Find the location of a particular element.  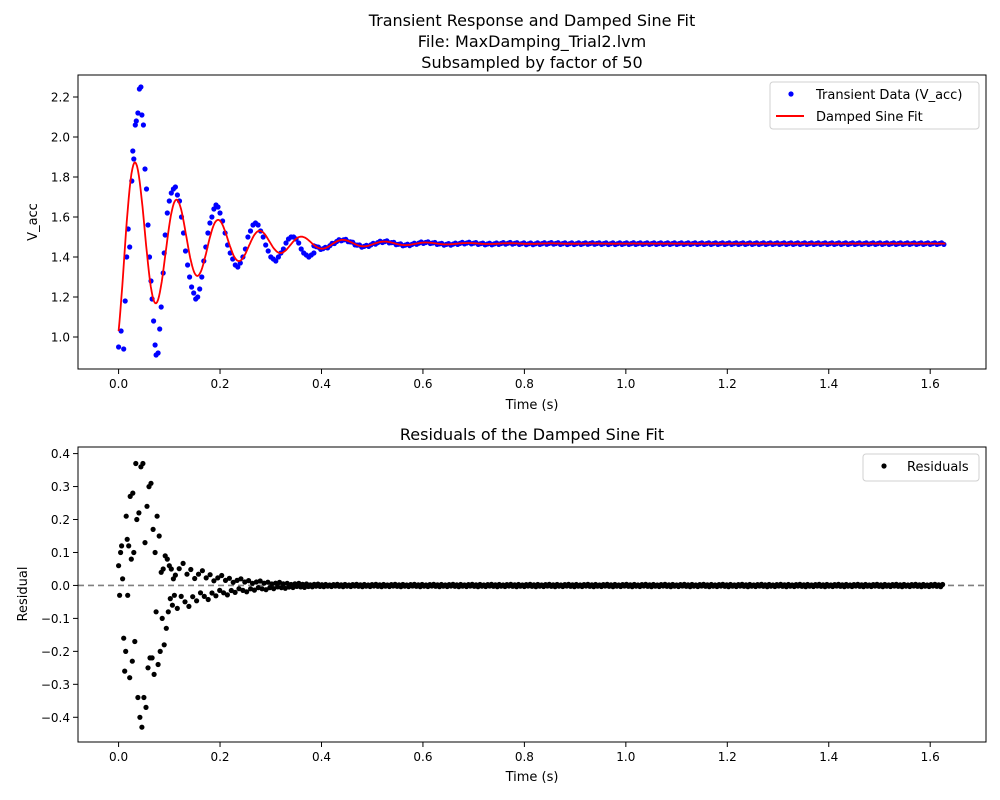

y-tick-label: −0.3 is located at coordinates (55, 685).